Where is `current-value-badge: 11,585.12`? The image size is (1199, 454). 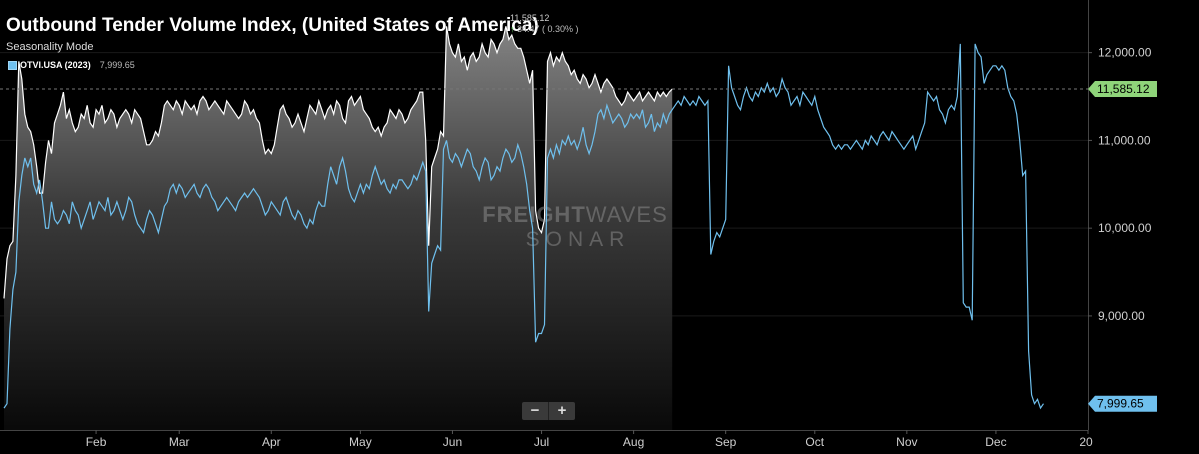
current-value-badge: 11,585.12 is located at coordinates (1122, 89).